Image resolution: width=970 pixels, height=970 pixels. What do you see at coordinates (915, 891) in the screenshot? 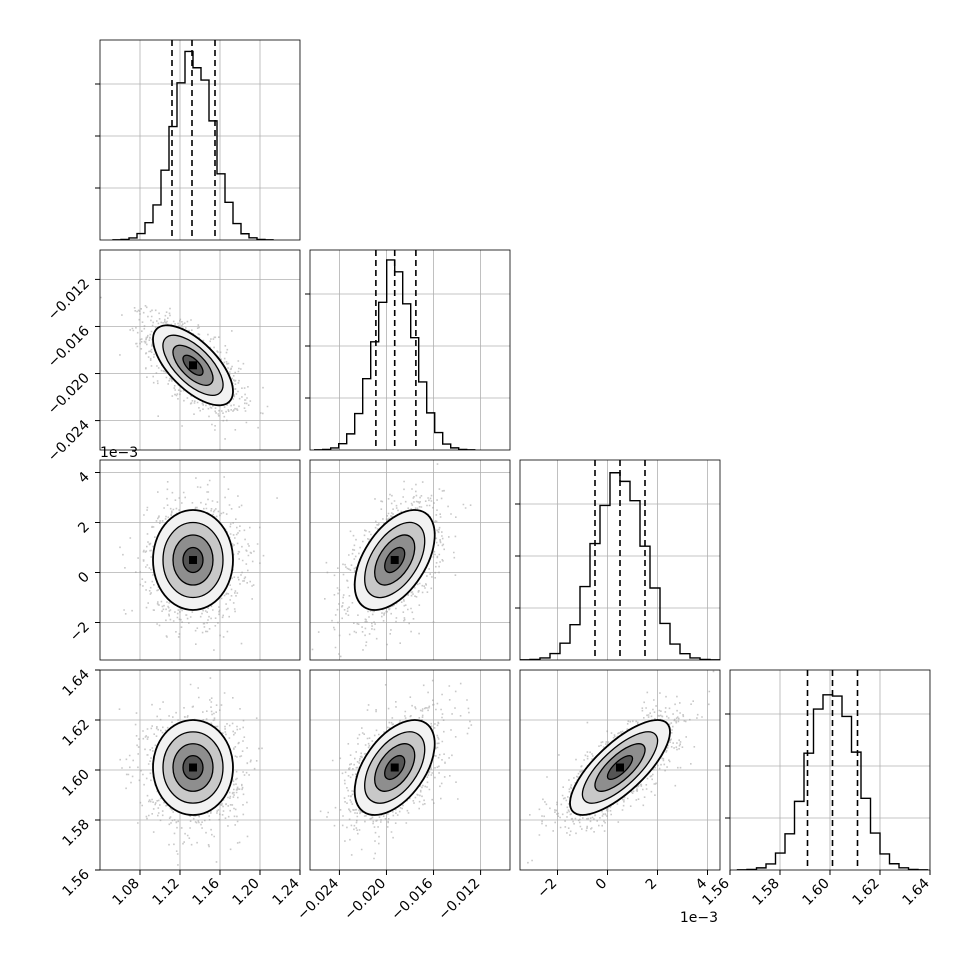
I see `x-tick-label-3-4: 1.64` at bounding box center [915, 891].